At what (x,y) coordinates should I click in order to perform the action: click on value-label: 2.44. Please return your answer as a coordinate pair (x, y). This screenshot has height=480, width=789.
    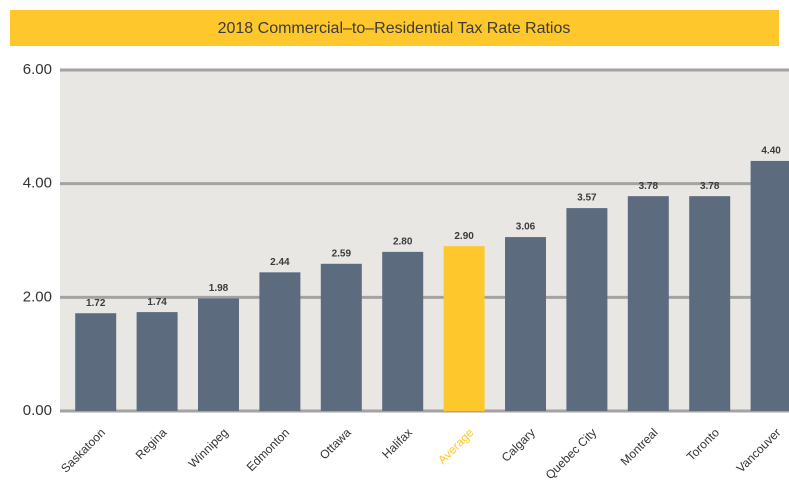
    Looking at the image, I should click on (280, 262).